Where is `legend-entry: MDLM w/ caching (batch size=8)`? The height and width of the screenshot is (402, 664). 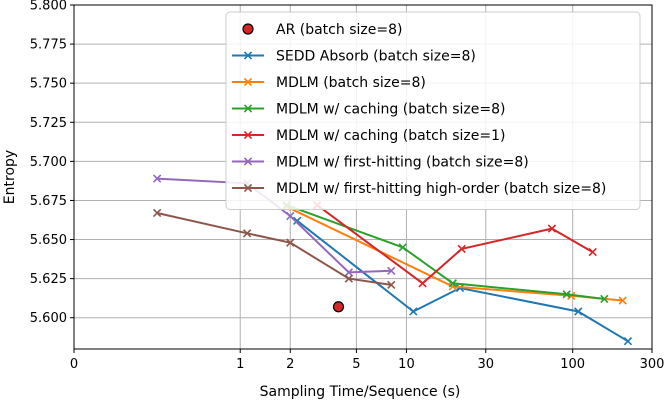
legend-entry: MDLM w/ caching (batch size=8) is located at coordinates (368, 110).